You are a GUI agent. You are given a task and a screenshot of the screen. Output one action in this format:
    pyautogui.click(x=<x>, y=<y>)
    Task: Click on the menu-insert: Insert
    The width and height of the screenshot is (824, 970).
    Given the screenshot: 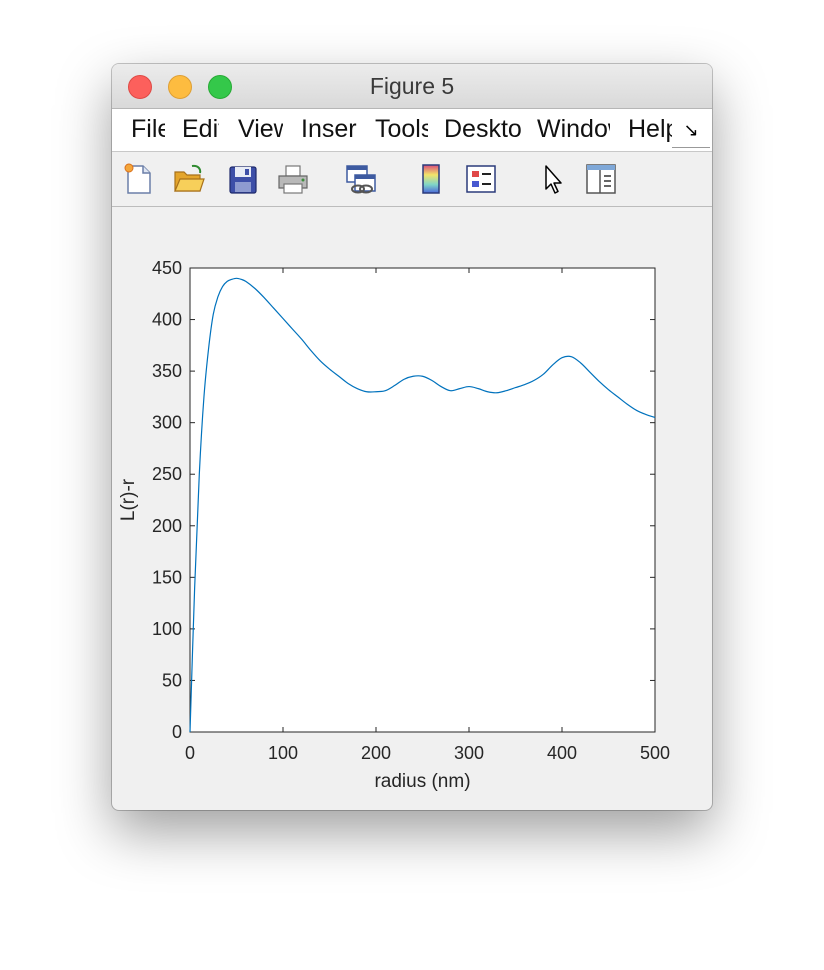 What is the action you would take?
    pyautogui.click(x=329, y=129)
    